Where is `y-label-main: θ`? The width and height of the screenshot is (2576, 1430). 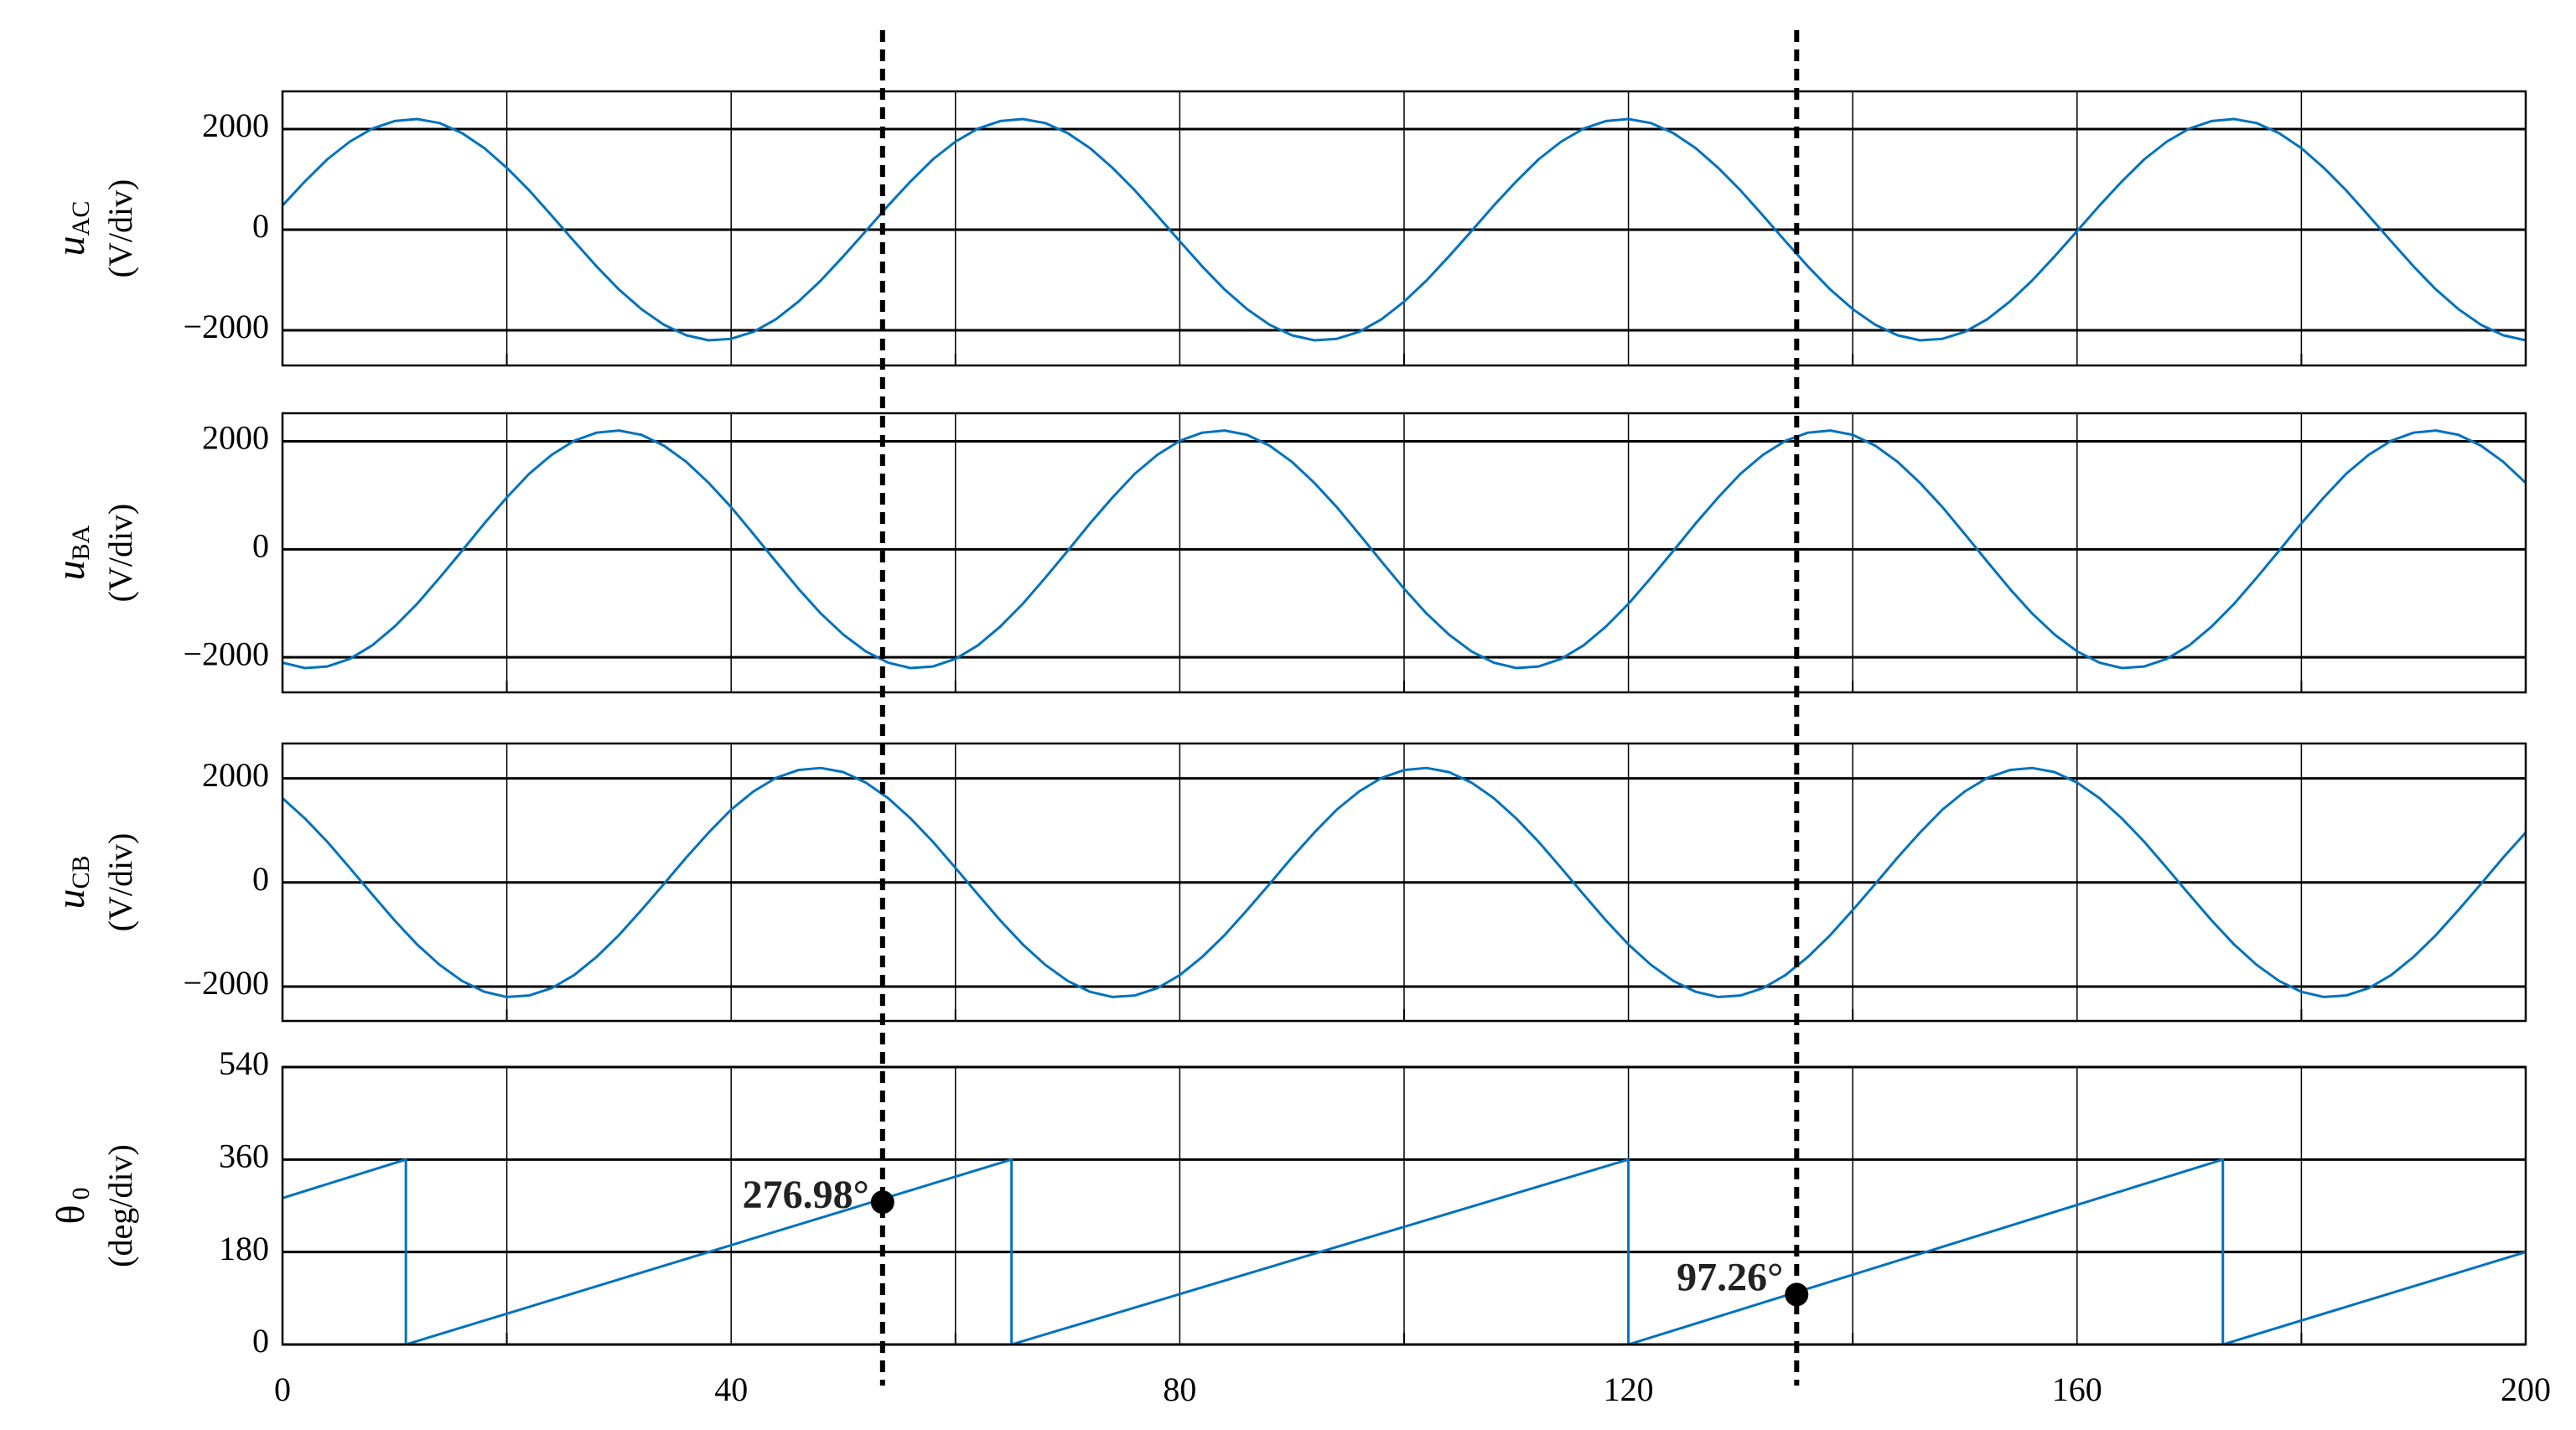
y-label-main: θ is located at coordinates (71, 1215).